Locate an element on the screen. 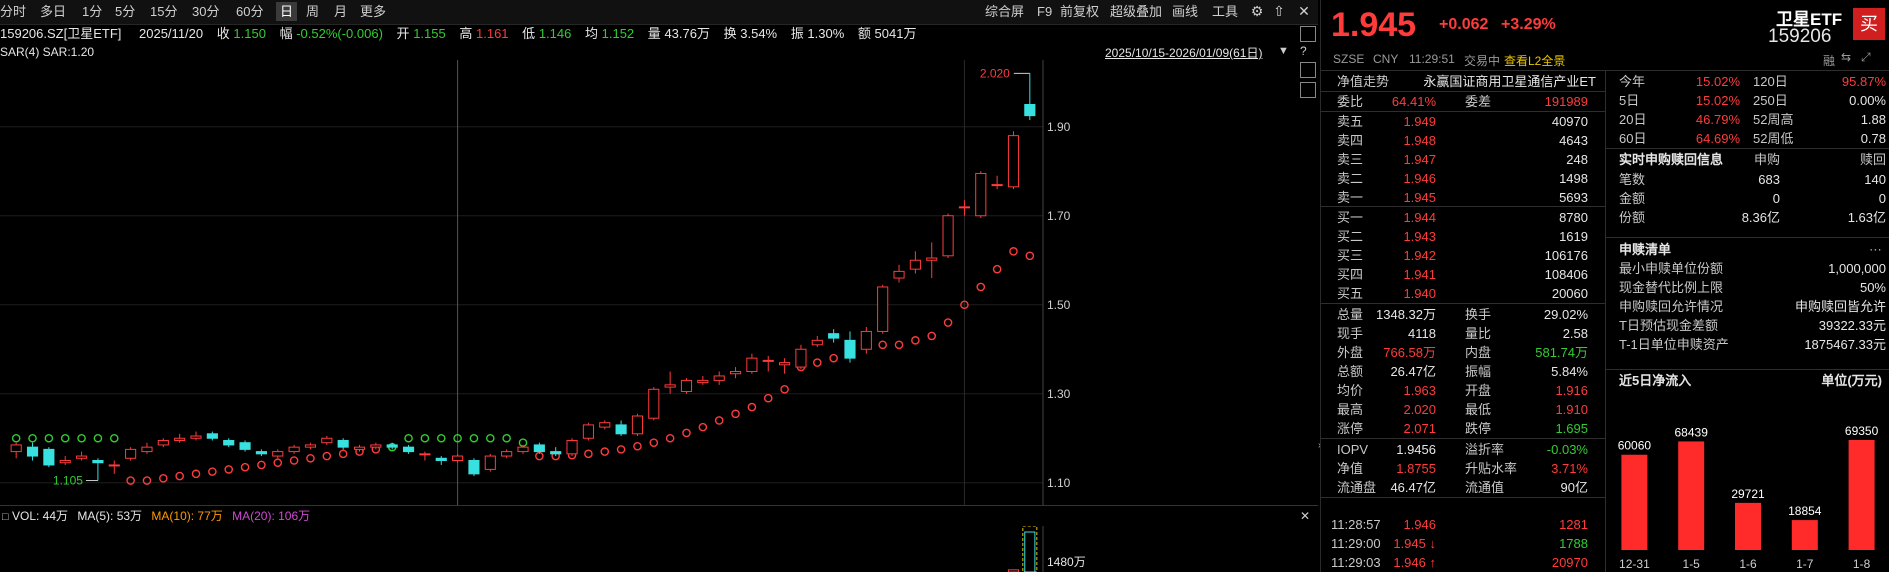 The width and height of the screenshot is (1889, 572). vol-ma10: MA(10): 77万 is located at coordinates (187, 516).